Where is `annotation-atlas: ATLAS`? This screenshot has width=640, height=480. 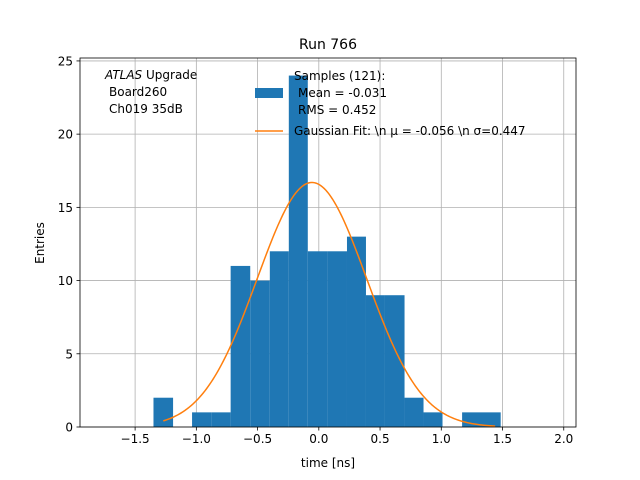
annotation-atlas: ATLAS is located at coordinates (123, 75).